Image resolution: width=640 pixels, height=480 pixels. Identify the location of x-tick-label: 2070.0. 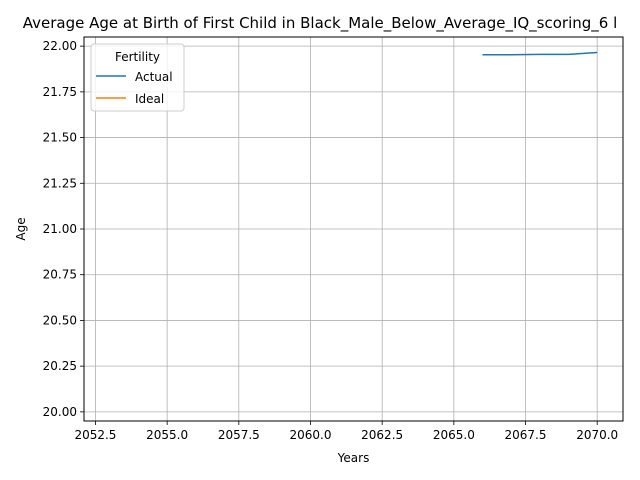
(597, 435).